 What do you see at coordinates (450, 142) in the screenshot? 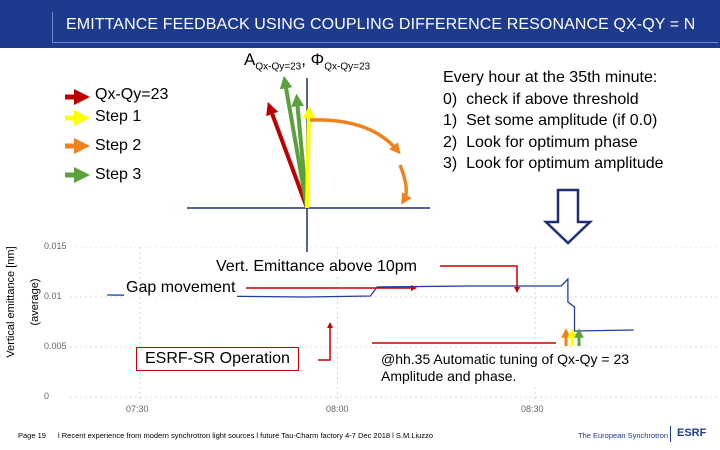
I see `step-number: 2)` at bounding box center [450, 142].